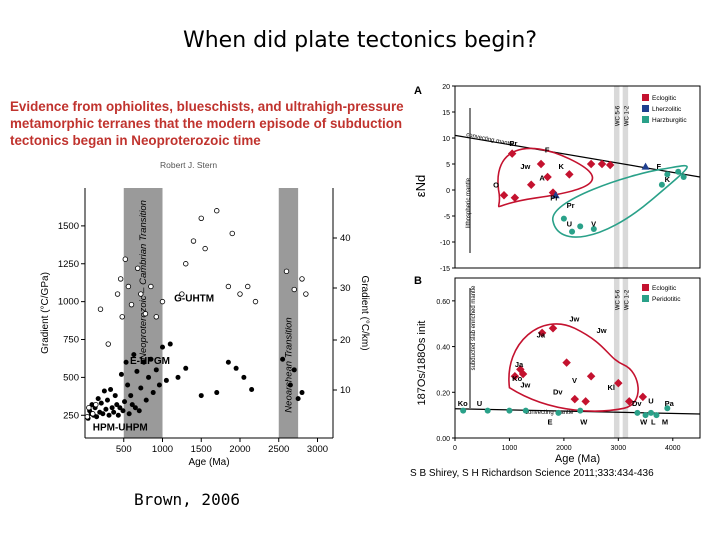 Image resolution: width=720 pixels, height=540 pixels. I want to click on b-y-tick-label: 0.60, so click(443, 302).